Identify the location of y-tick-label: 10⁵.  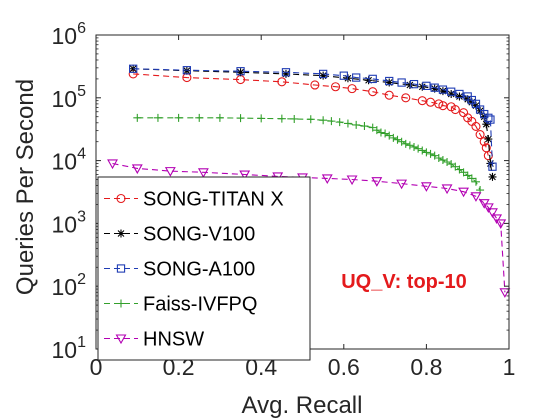
(69, 97).